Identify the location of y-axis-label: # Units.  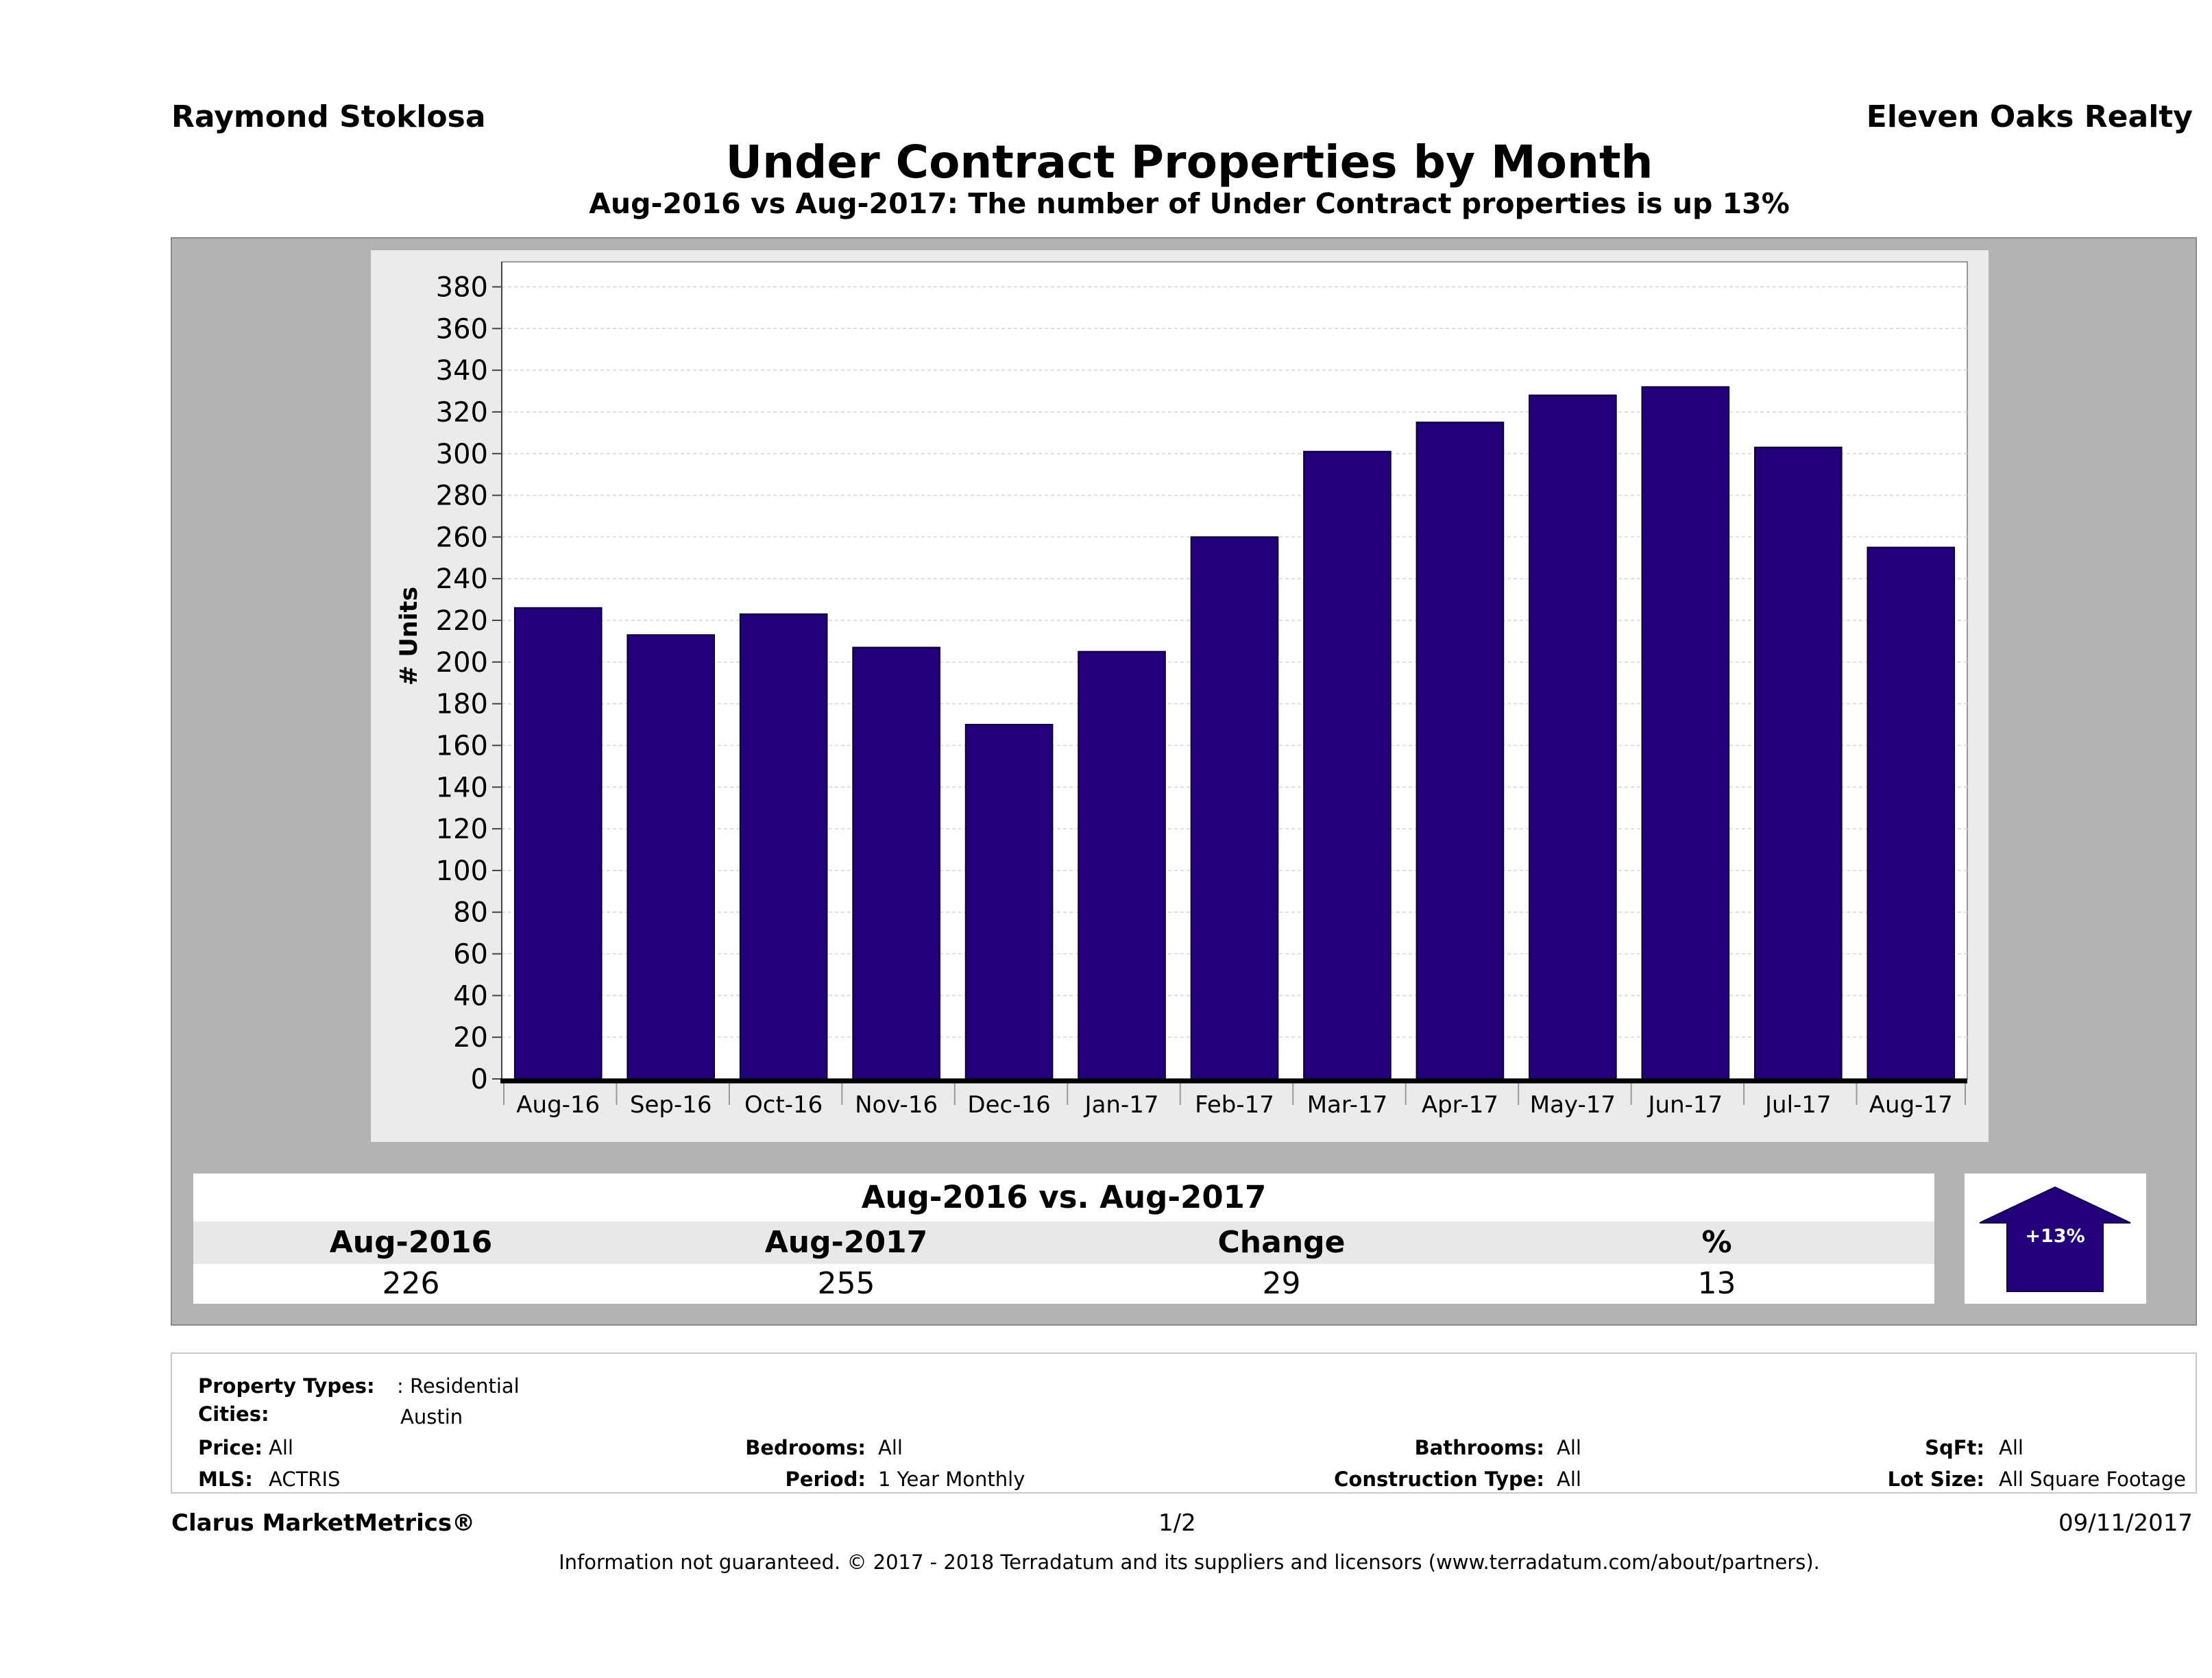
(409, 636).